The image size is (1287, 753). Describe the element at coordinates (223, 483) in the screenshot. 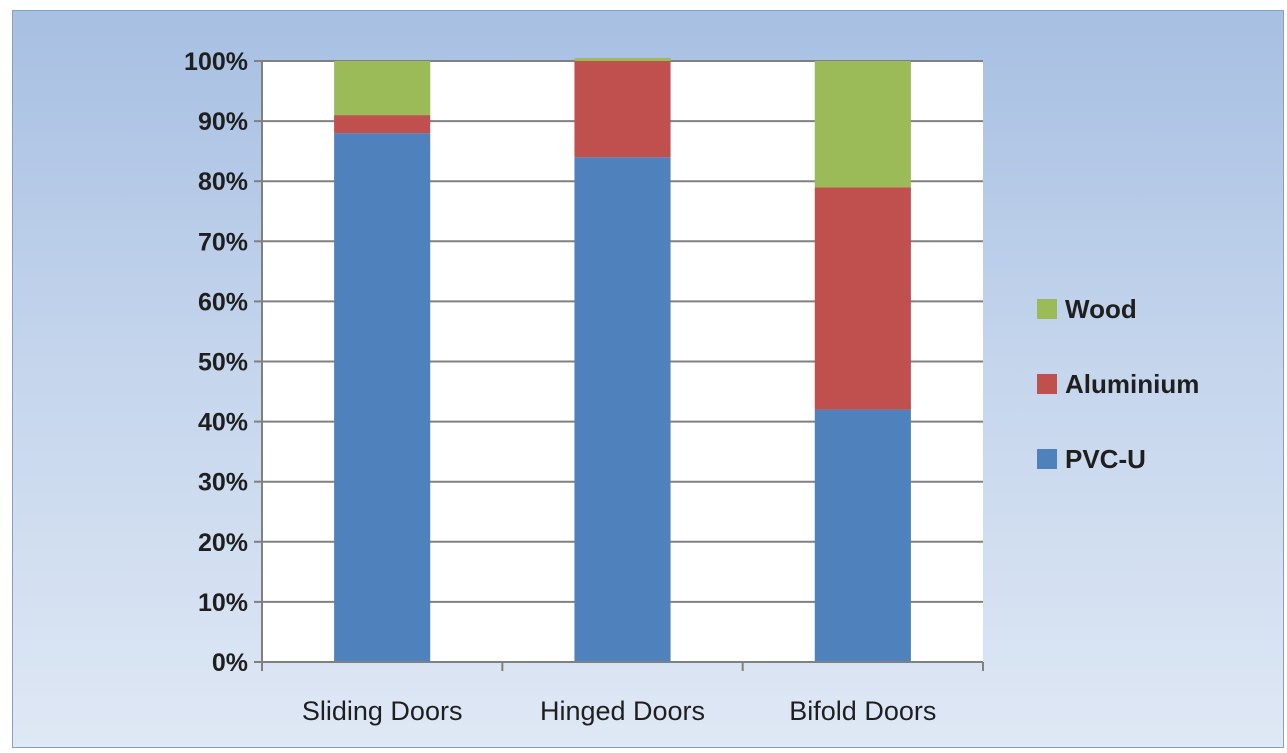

I see `y-tick-label: 30%` at that location.